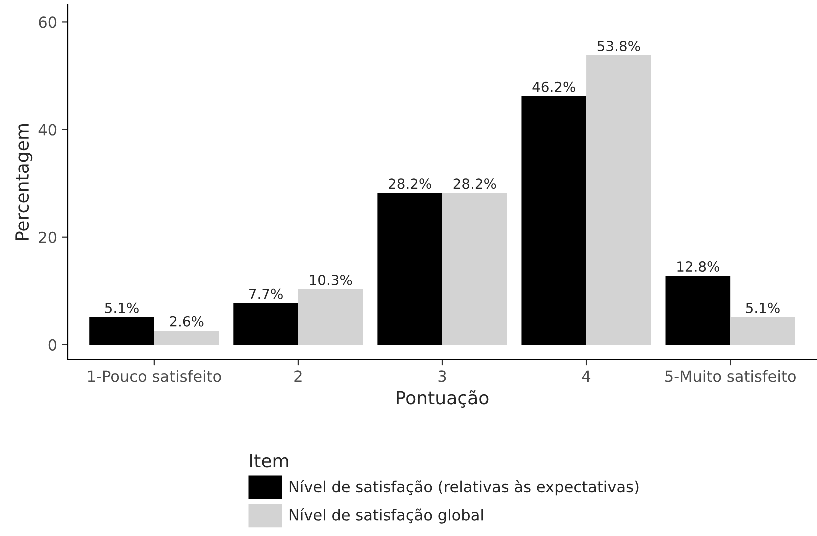  Describe the element at coordinates (47, 130) in the screenshot. I see `y-tick-label: 40` at that location.